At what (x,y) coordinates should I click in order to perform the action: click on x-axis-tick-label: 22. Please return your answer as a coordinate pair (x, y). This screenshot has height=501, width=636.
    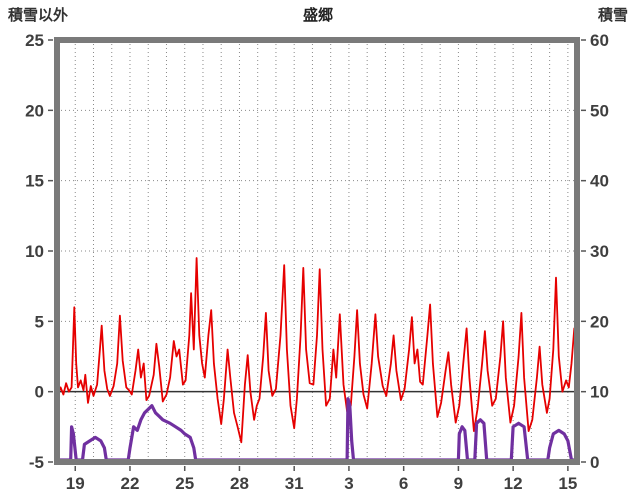
    Looking at the image, I should click on (130, 483).